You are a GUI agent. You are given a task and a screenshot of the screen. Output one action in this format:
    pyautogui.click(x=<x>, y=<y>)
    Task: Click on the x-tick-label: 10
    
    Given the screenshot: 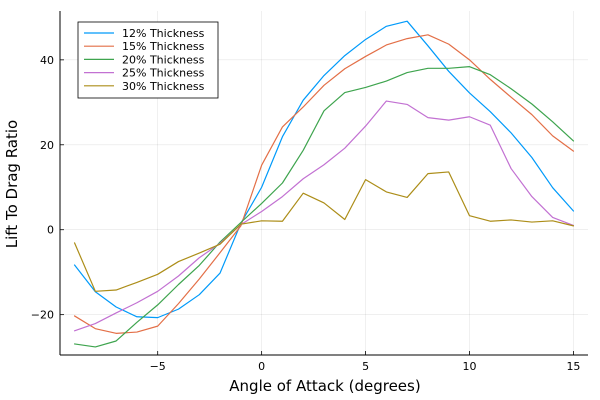 What is the action you would take?
    pyautogui.click(x=470, y=366)
    